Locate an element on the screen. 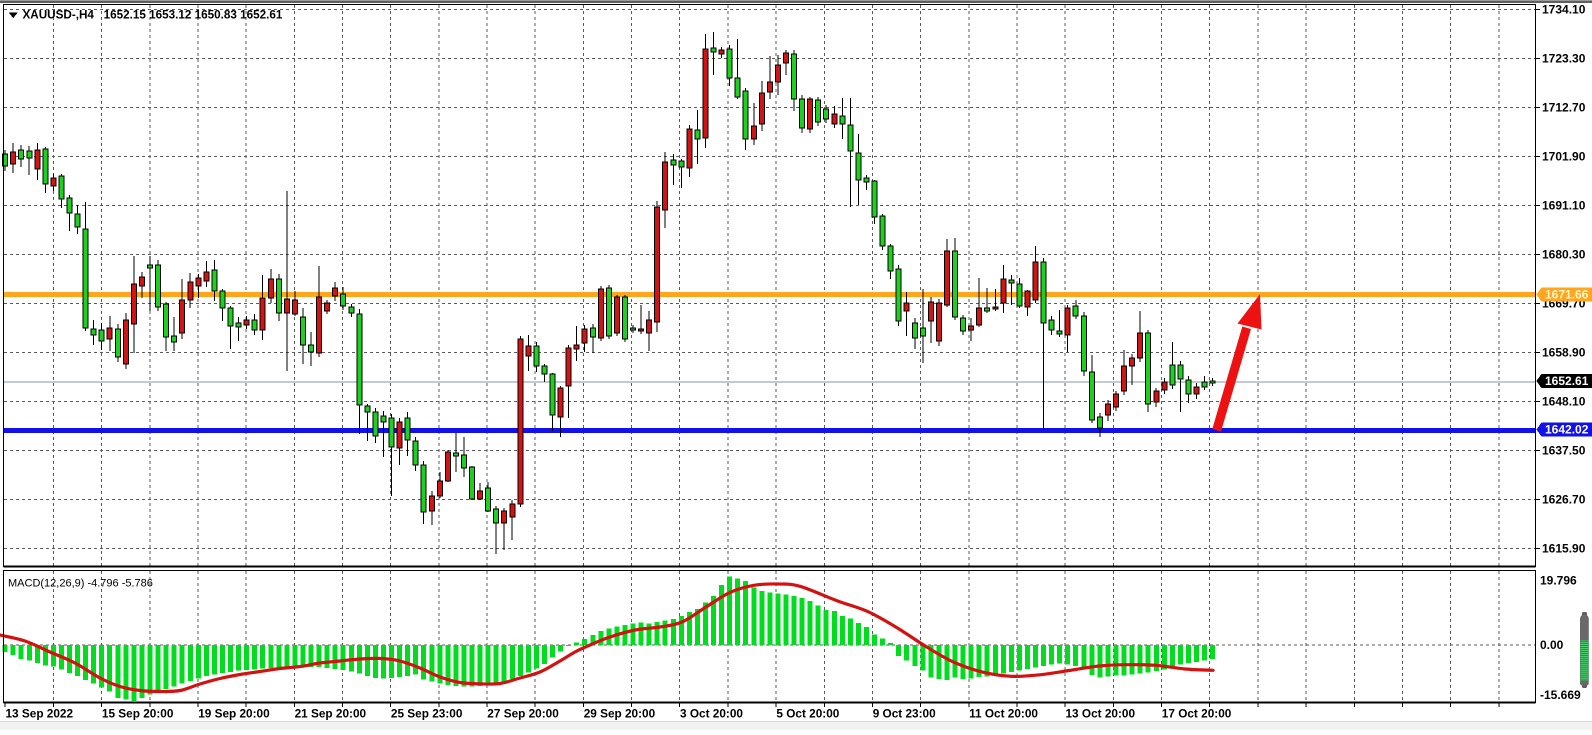  svg-text: 9 Oct 23:00 is located at coordinates (904, 714).